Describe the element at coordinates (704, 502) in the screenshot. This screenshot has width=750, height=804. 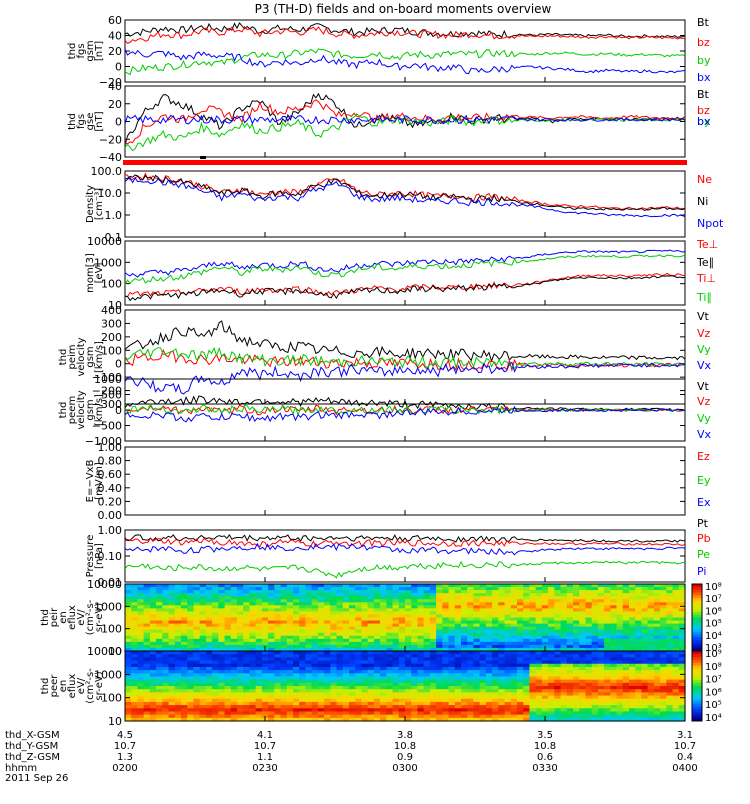
I see `legend-Ex: Ex` at that location.